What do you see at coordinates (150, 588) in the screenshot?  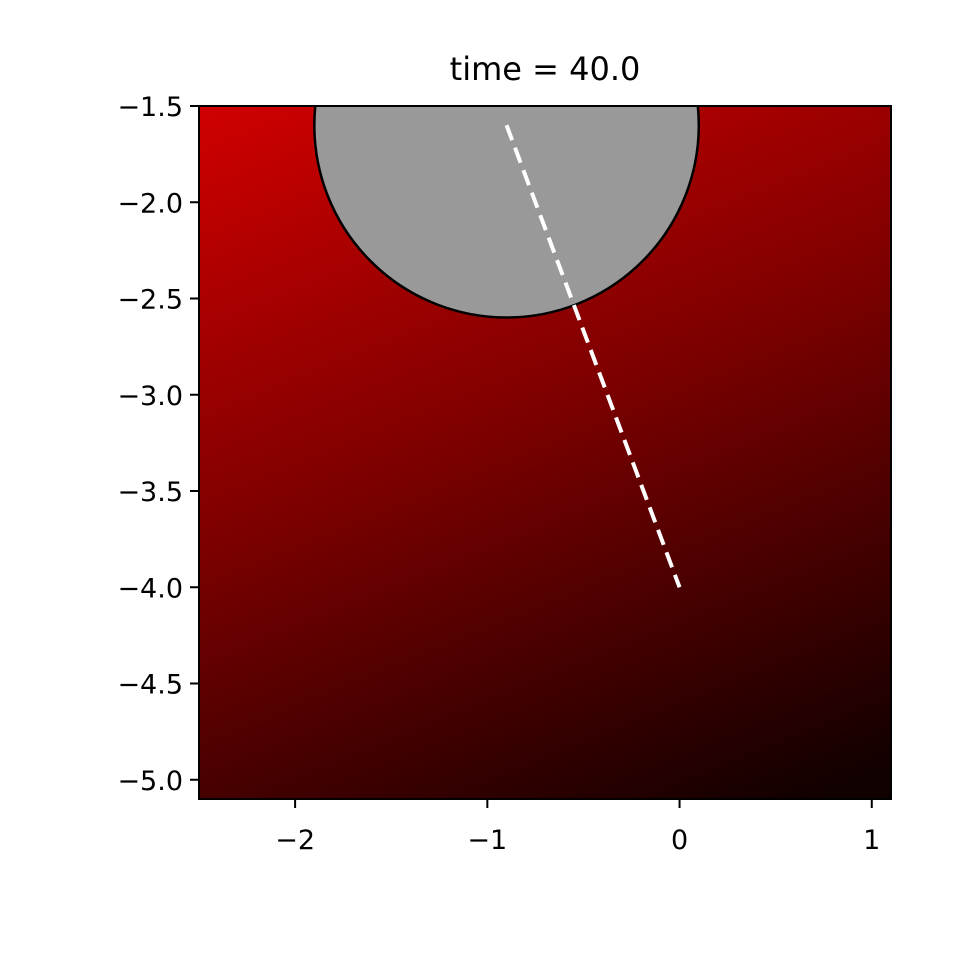 I see `y-tick-label: −4.0` at bounding box center [150, 588].